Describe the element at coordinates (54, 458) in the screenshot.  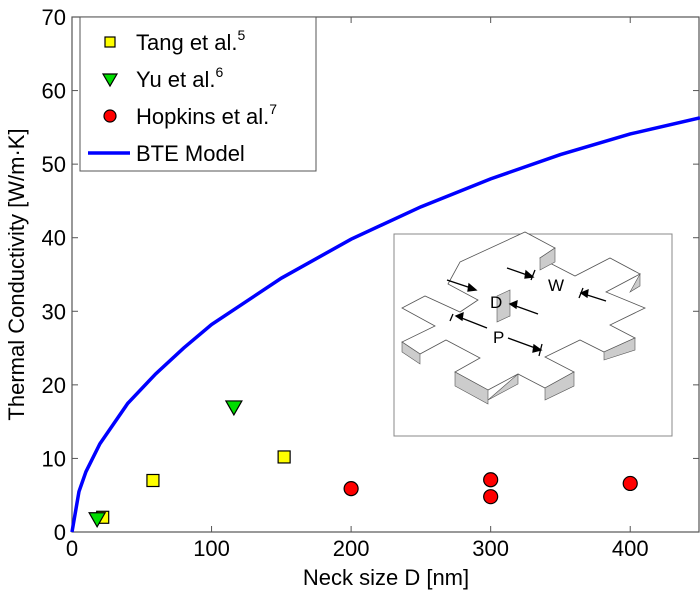
I see `y-tick-label: 10` at that location.